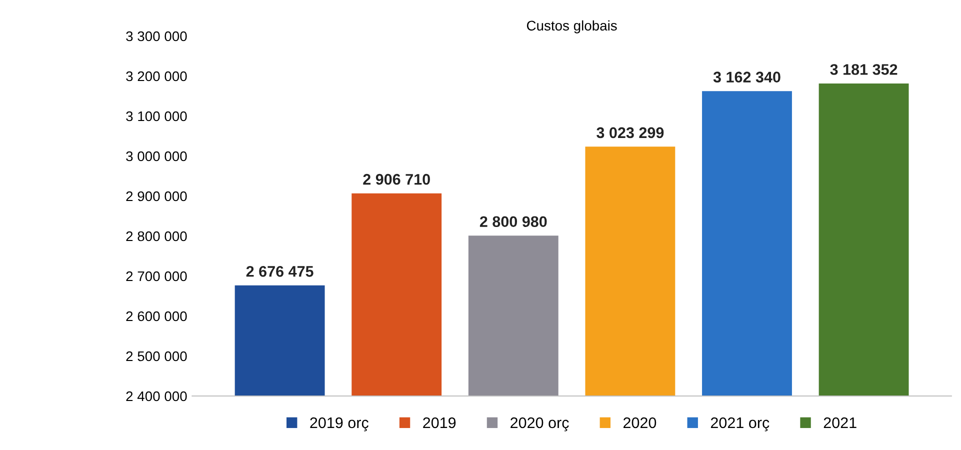 The image size is (961, 450). Describe the element at coordinates (156, 116) in the screenshot. I see `y-tick-label: 3 100 000` at that location.